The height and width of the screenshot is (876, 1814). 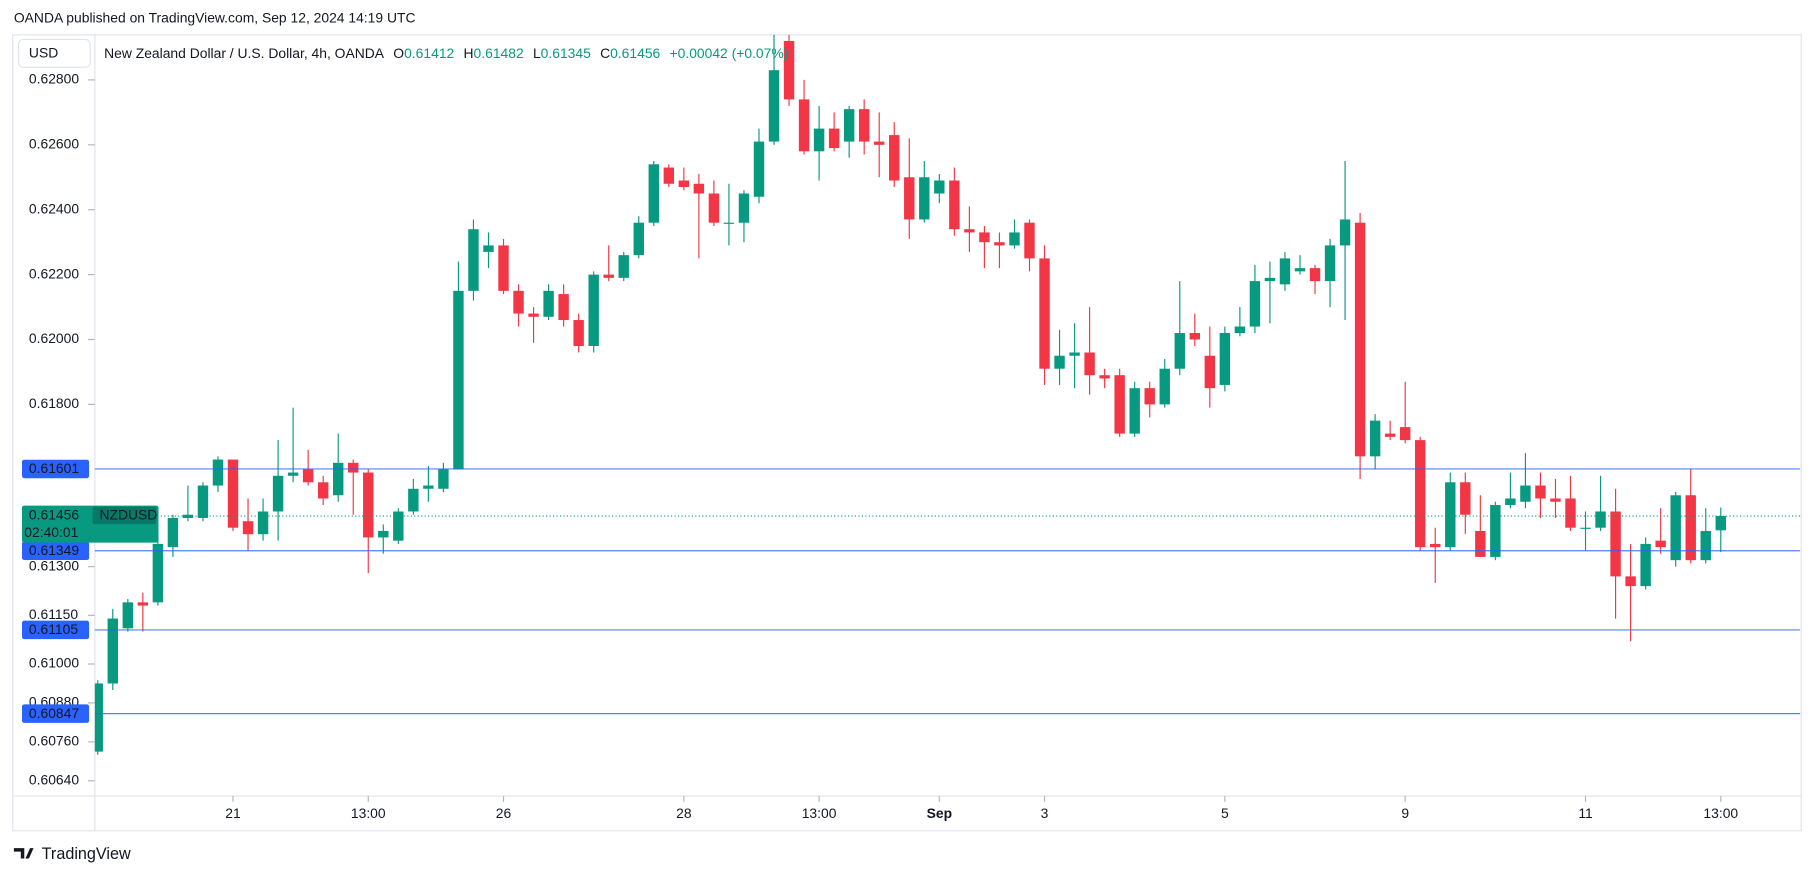 What do you see at coordinates (51, 532) in the screenshot?
I see `countdown: 02:40:01` at bounding box center [51, 532].